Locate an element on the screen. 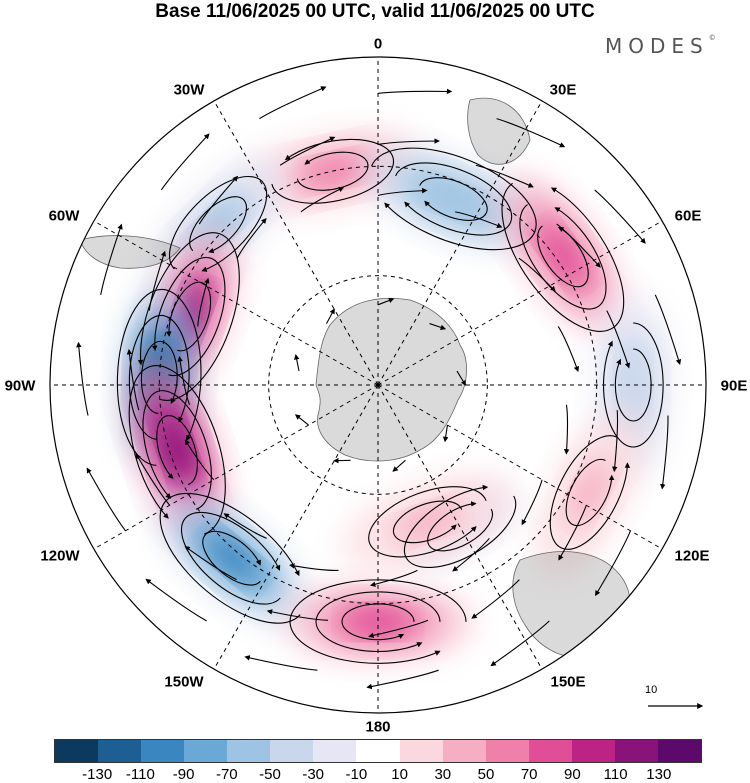 This screenshot has height=783, width=750. brand-mark: © is located at coordinates (712, 38).